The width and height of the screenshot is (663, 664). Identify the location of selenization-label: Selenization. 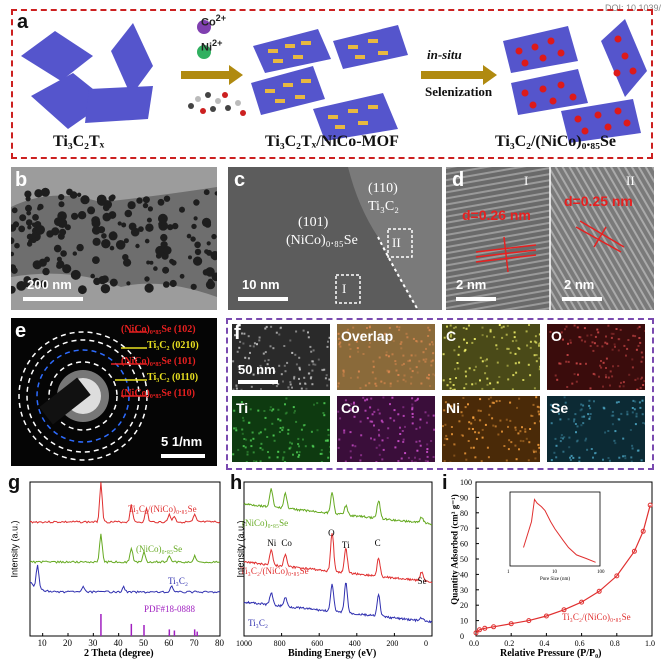
(459, 91).